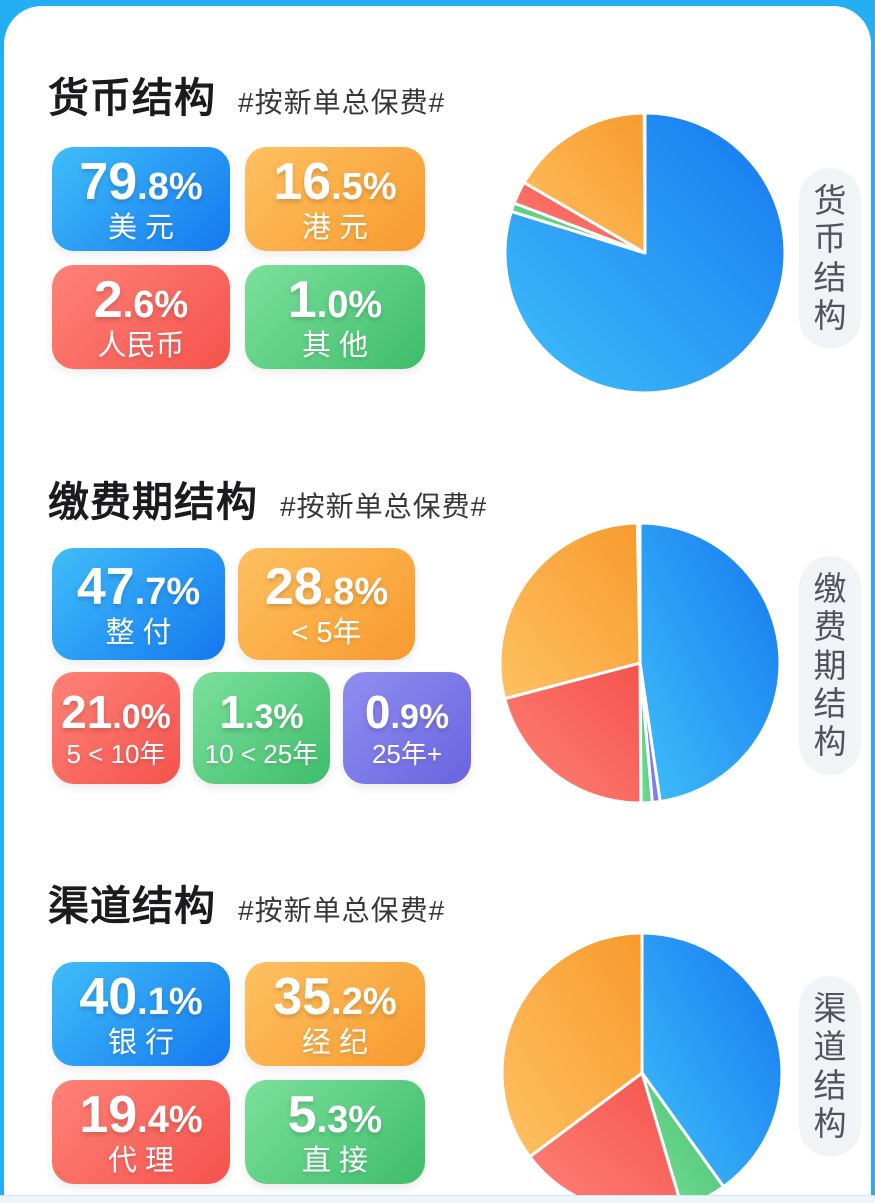 The height and width of the screenshot is (1203, 875). I want to click on stat-label: 10 < 25年, so click(261, 754).